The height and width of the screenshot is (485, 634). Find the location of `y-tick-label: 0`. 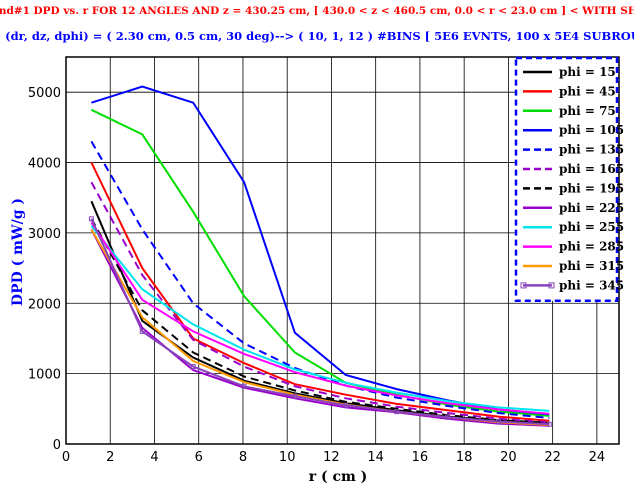

y-tick-label: 0 is located at coordinates (57, 445).